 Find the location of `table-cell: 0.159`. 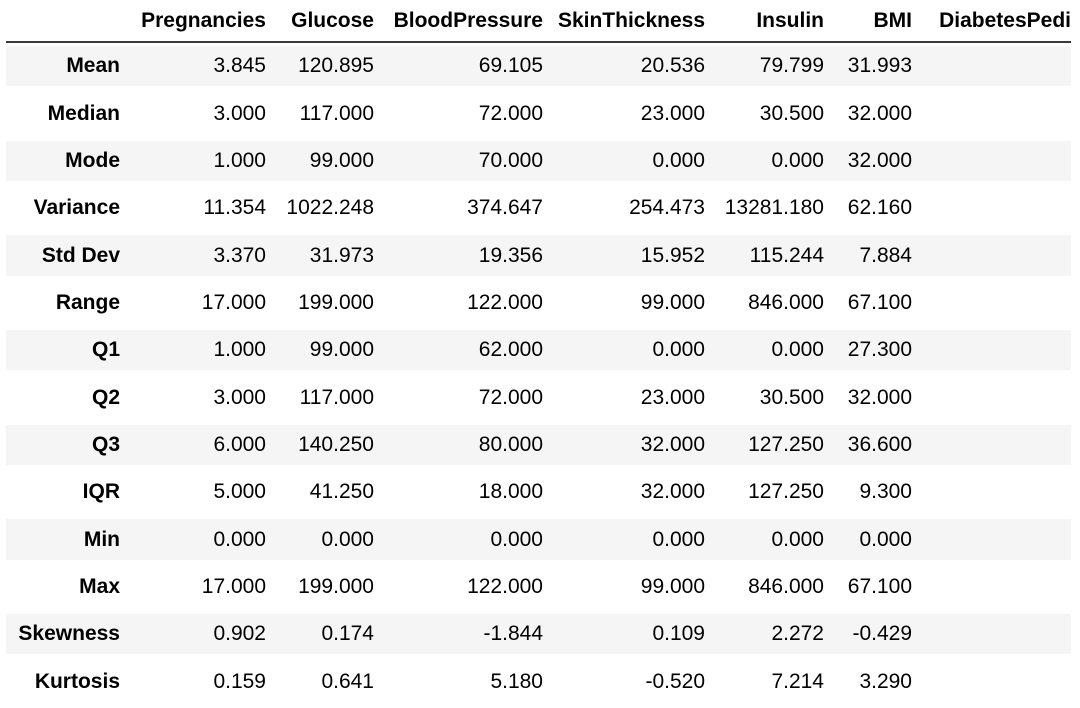

table-cell: 0.159 is located at coordinates (193, 682).